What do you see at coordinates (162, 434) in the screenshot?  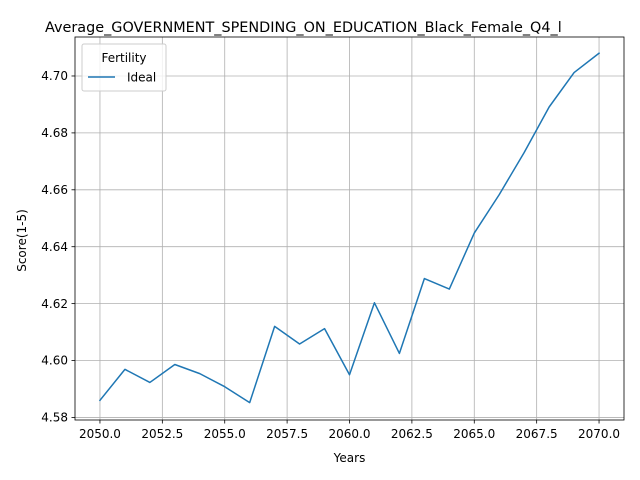 I see `x-tick-label: 2052.5` at bounding box center [162, 434].